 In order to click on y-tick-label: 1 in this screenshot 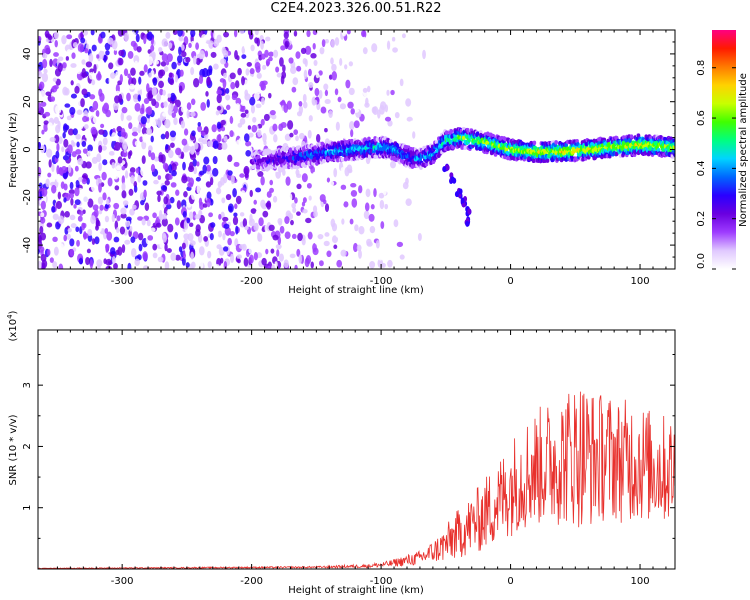, I will do `click(27, 508)`.